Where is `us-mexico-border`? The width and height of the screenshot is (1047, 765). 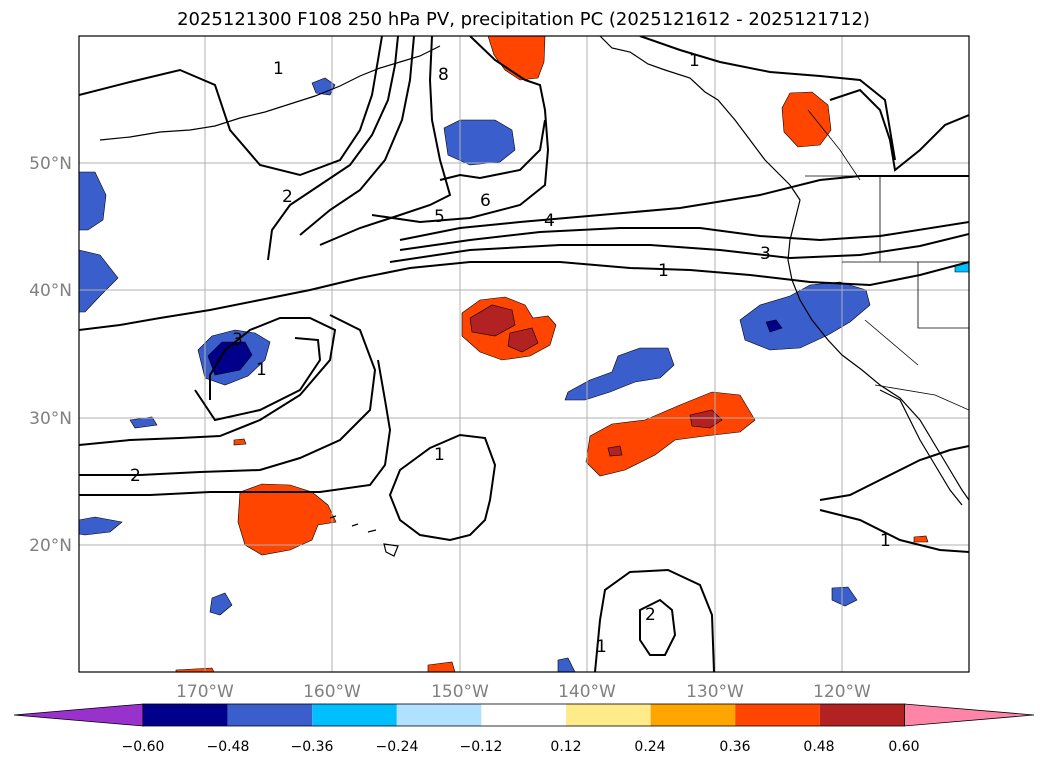 us-mexico-border is located at coordinates (921, 397).